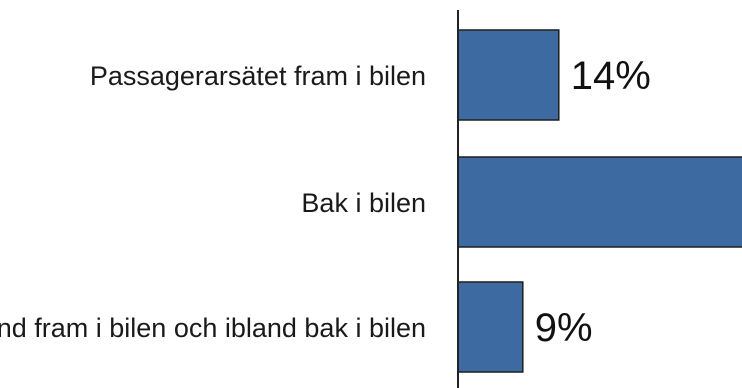 The width and height of the screenshot is (742, 388). I want to click on category-label-2: Bak i bilen, so click(363, 203).